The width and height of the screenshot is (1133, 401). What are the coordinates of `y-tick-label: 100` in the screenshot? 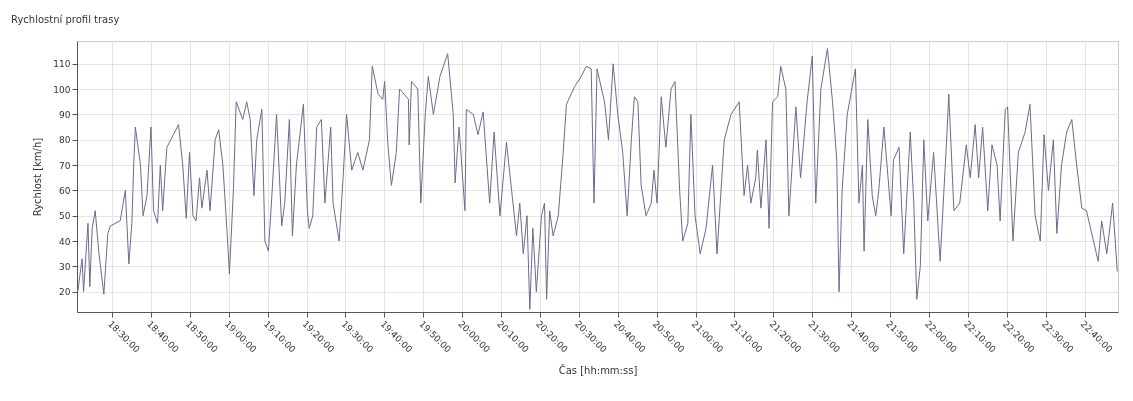 It's located at (62, 89).